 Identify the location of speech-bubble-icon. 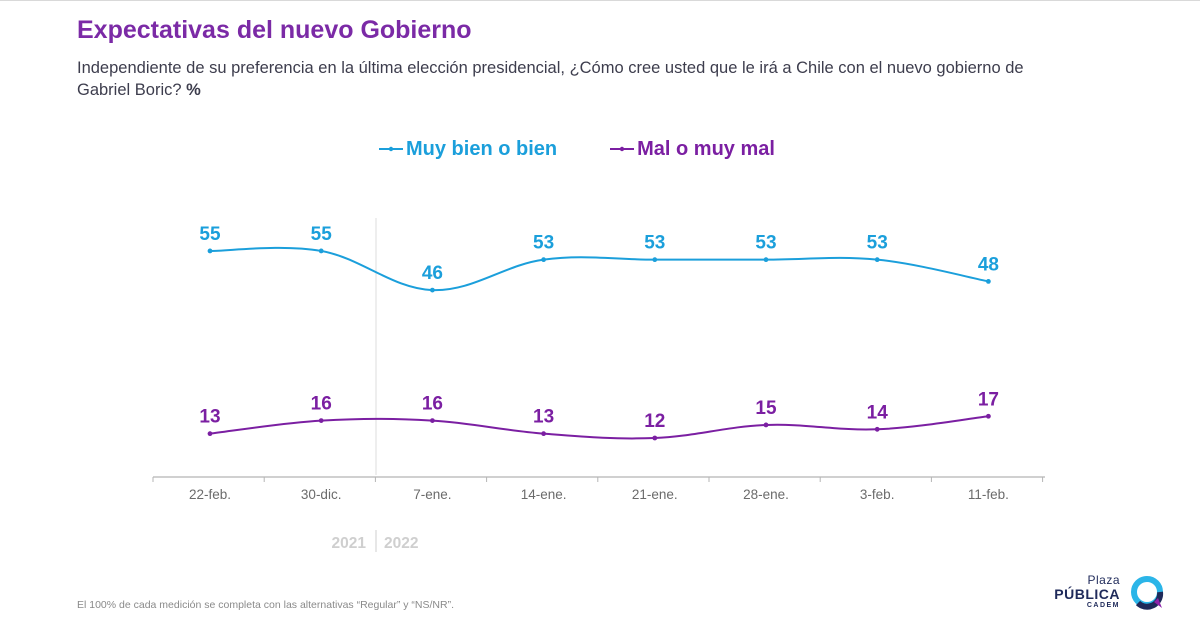
(1147, 593).